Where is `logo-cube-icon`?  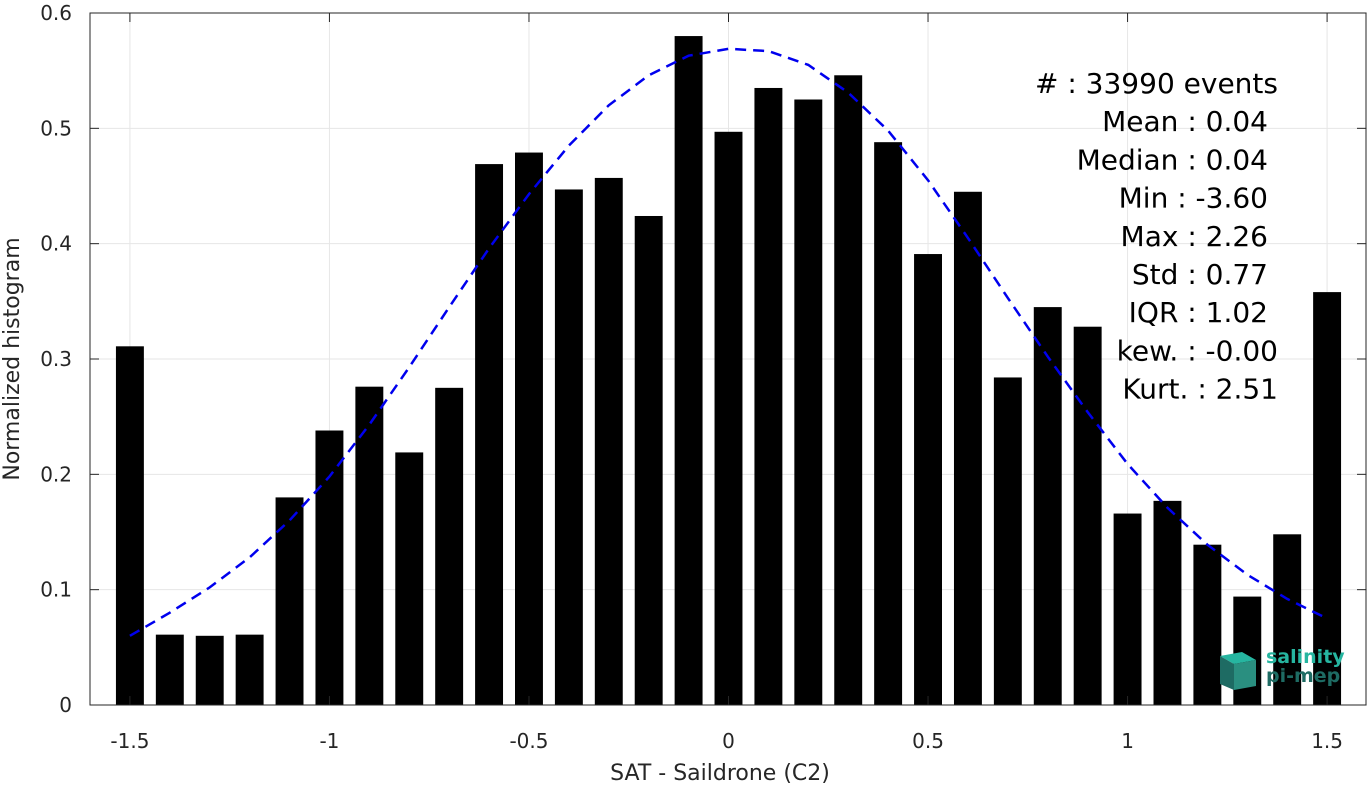 logo-cube-icon is located at coordinates (1238, 671).